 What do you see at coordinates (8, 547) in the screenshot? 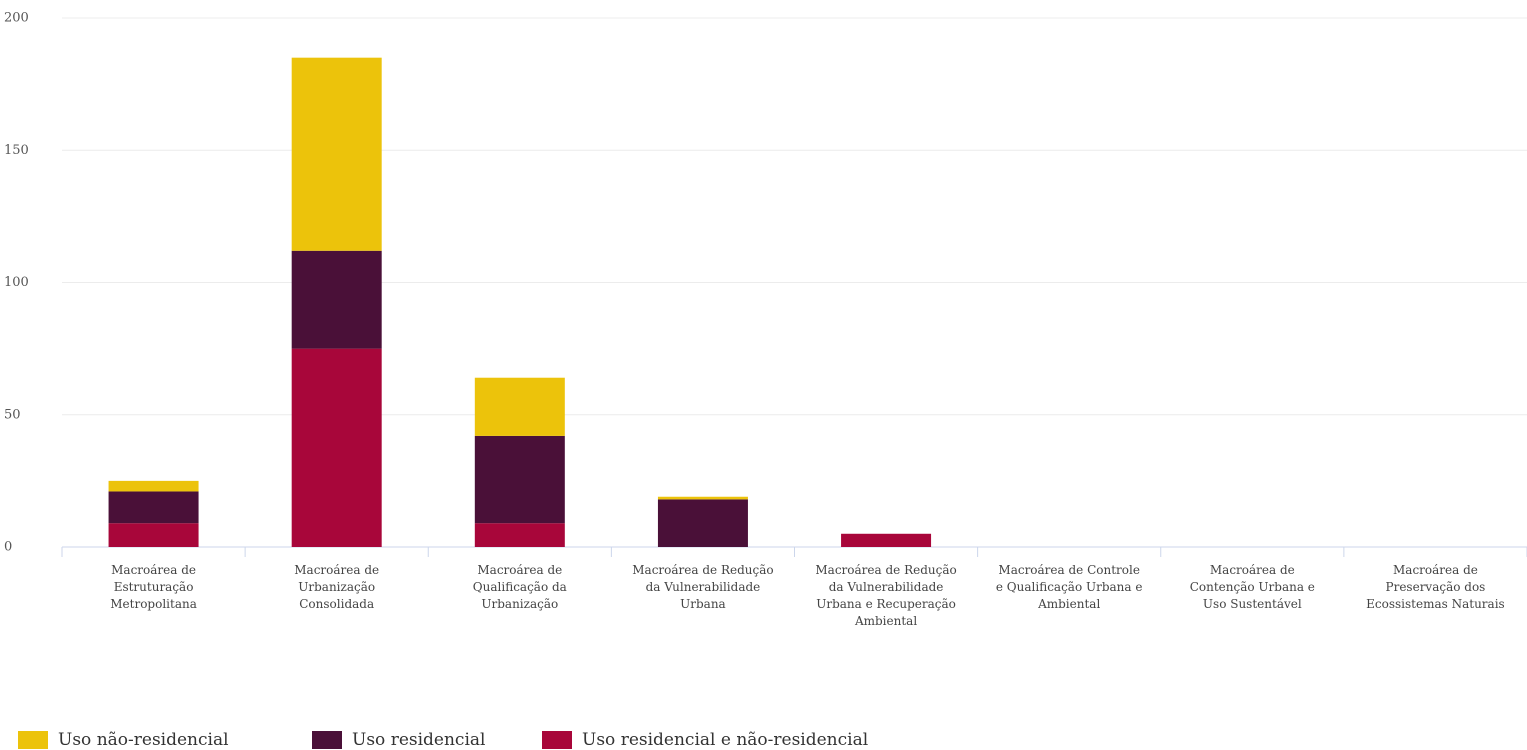
I see `y-tick-label: 0` at bounding box center [8, 547].